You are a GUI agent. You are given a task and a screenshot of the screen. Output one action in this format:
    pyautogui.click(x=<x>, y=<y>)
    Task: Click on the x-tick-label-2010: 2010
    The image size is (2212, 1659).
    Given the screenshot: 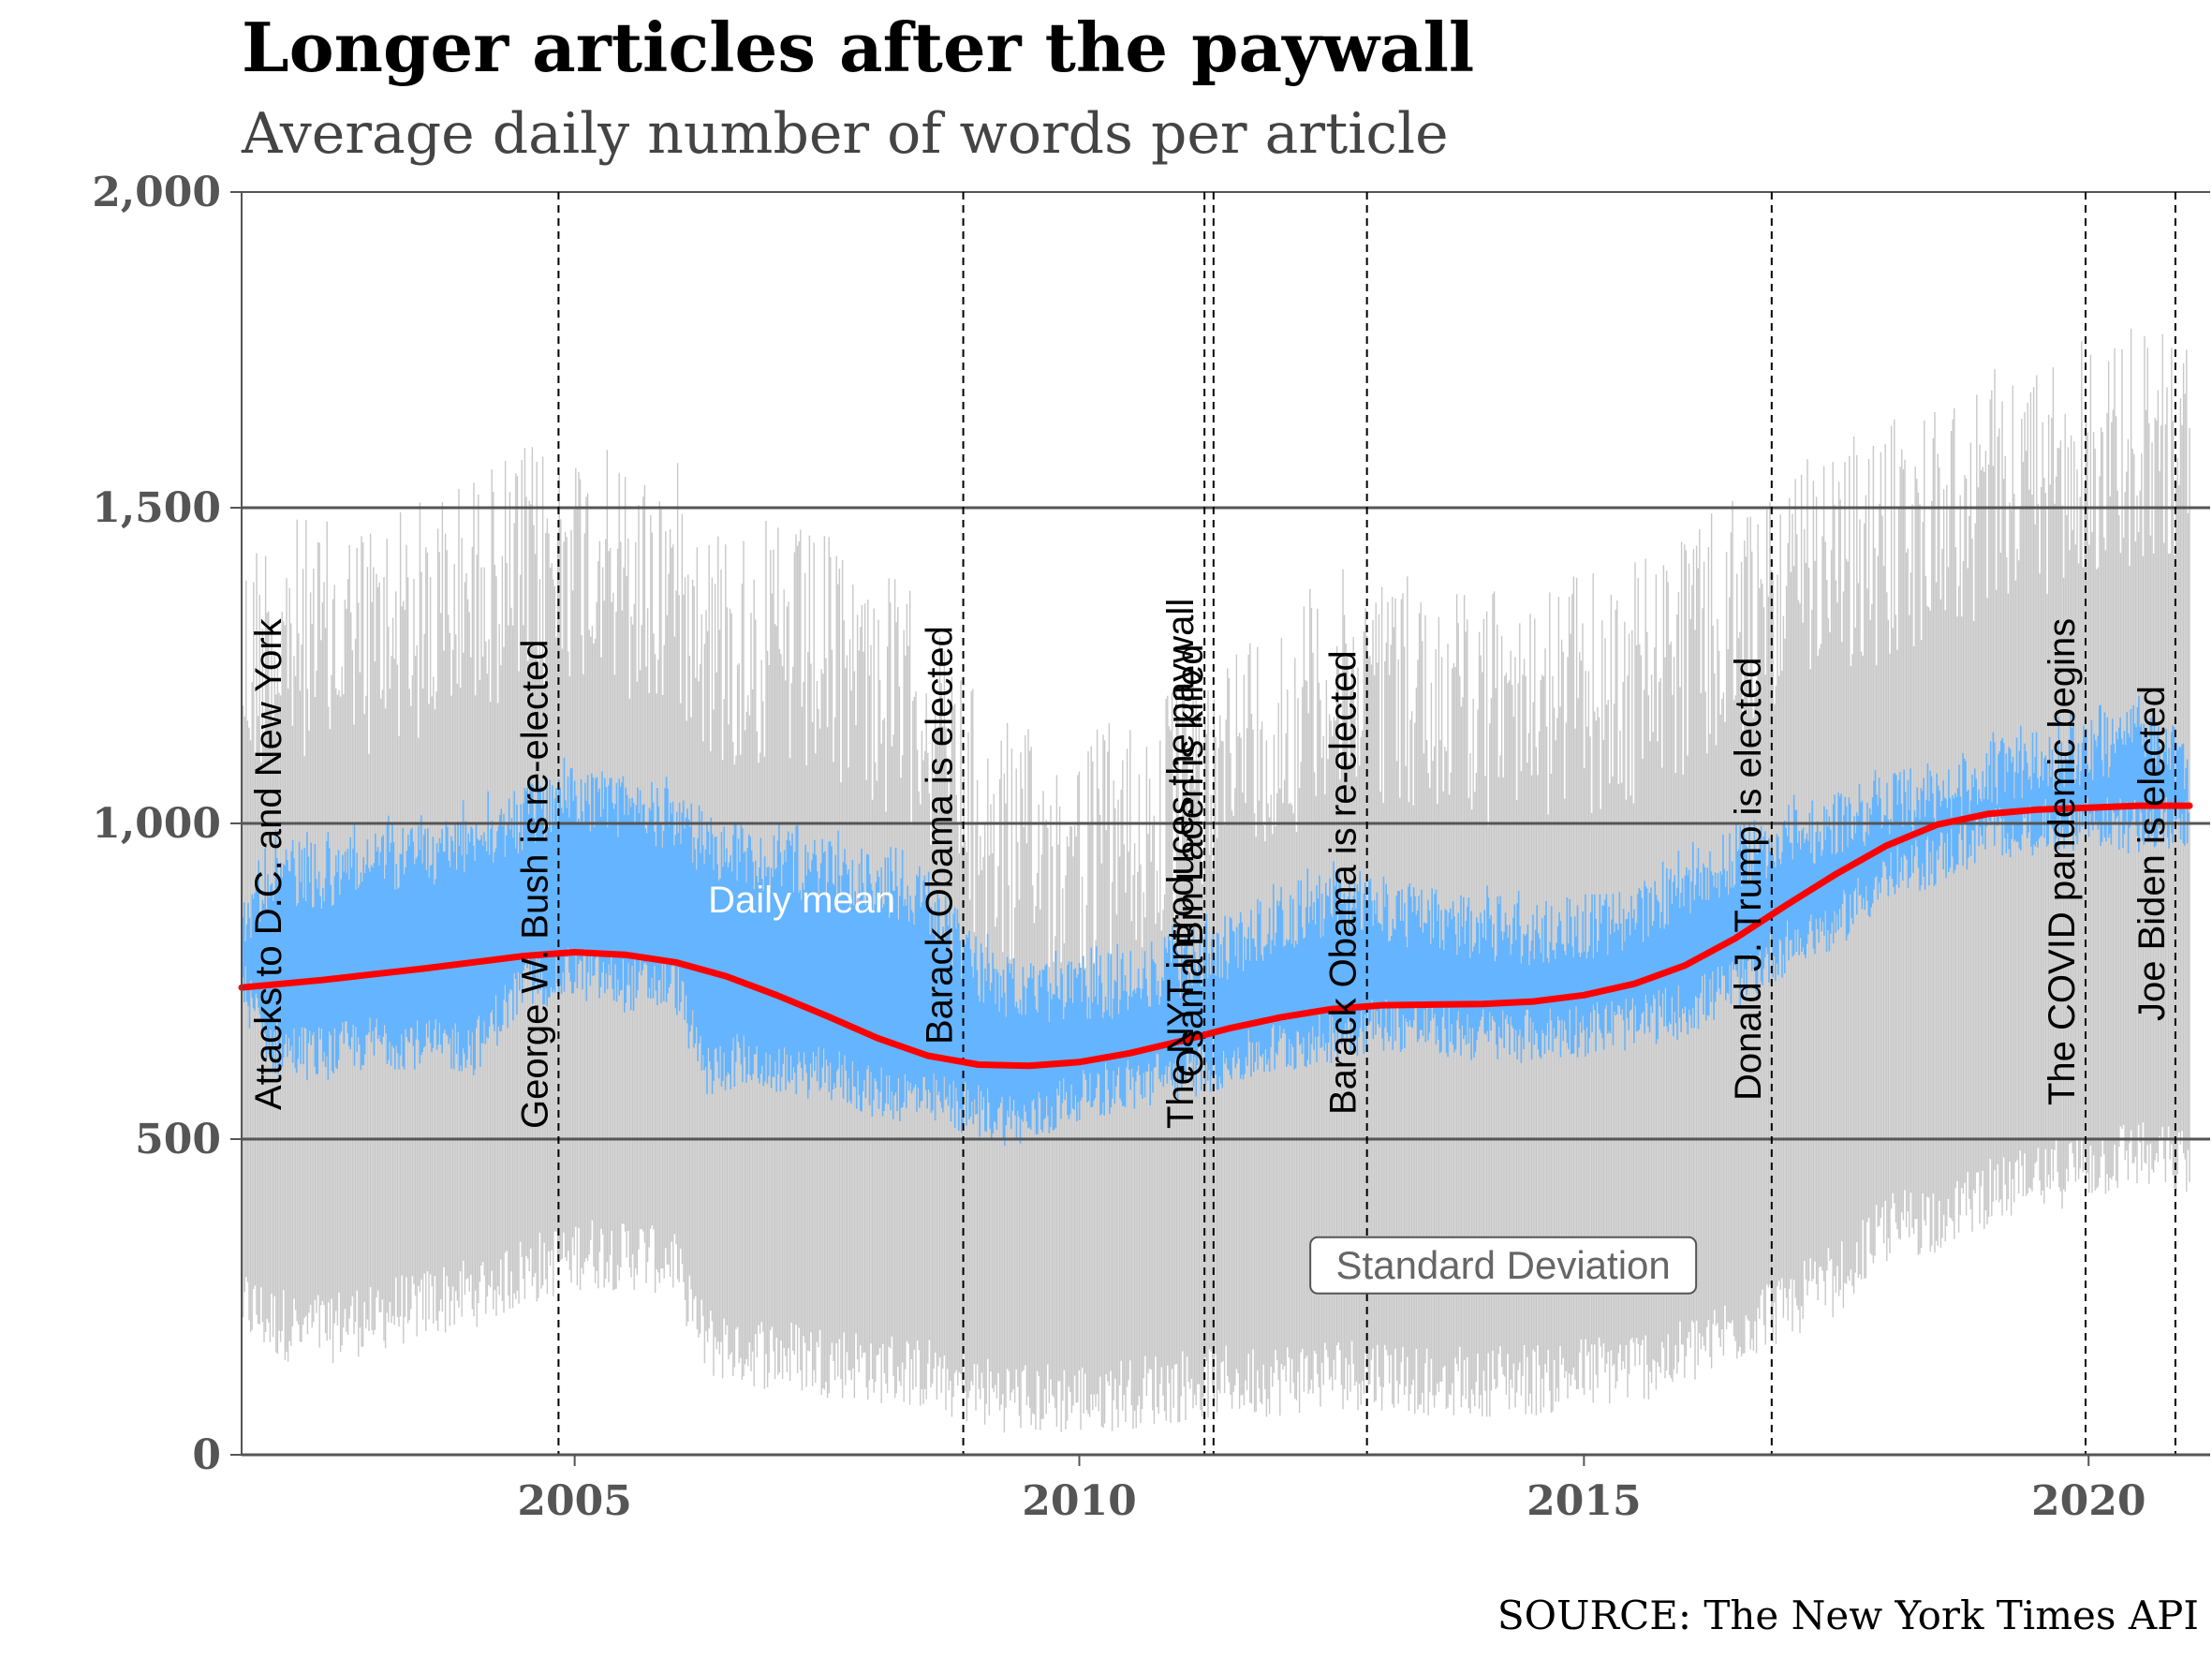 What is the action you would take?
    pyautogui.click(x=1079, y=1501)
    